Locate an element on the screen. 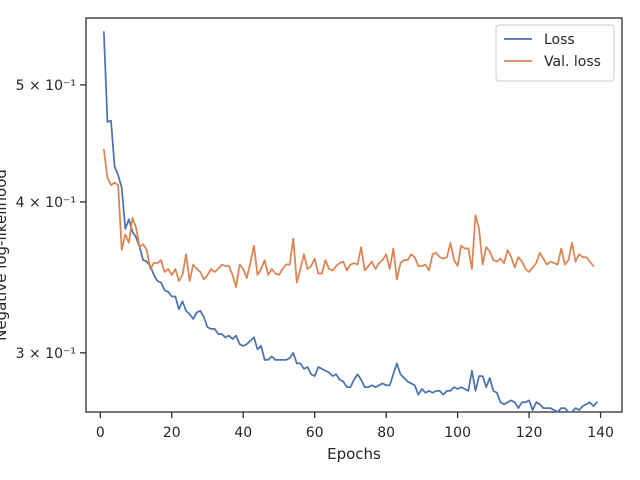  y-tick-label: 5 × 10⁻¹ is located at coordinates (46, 86).